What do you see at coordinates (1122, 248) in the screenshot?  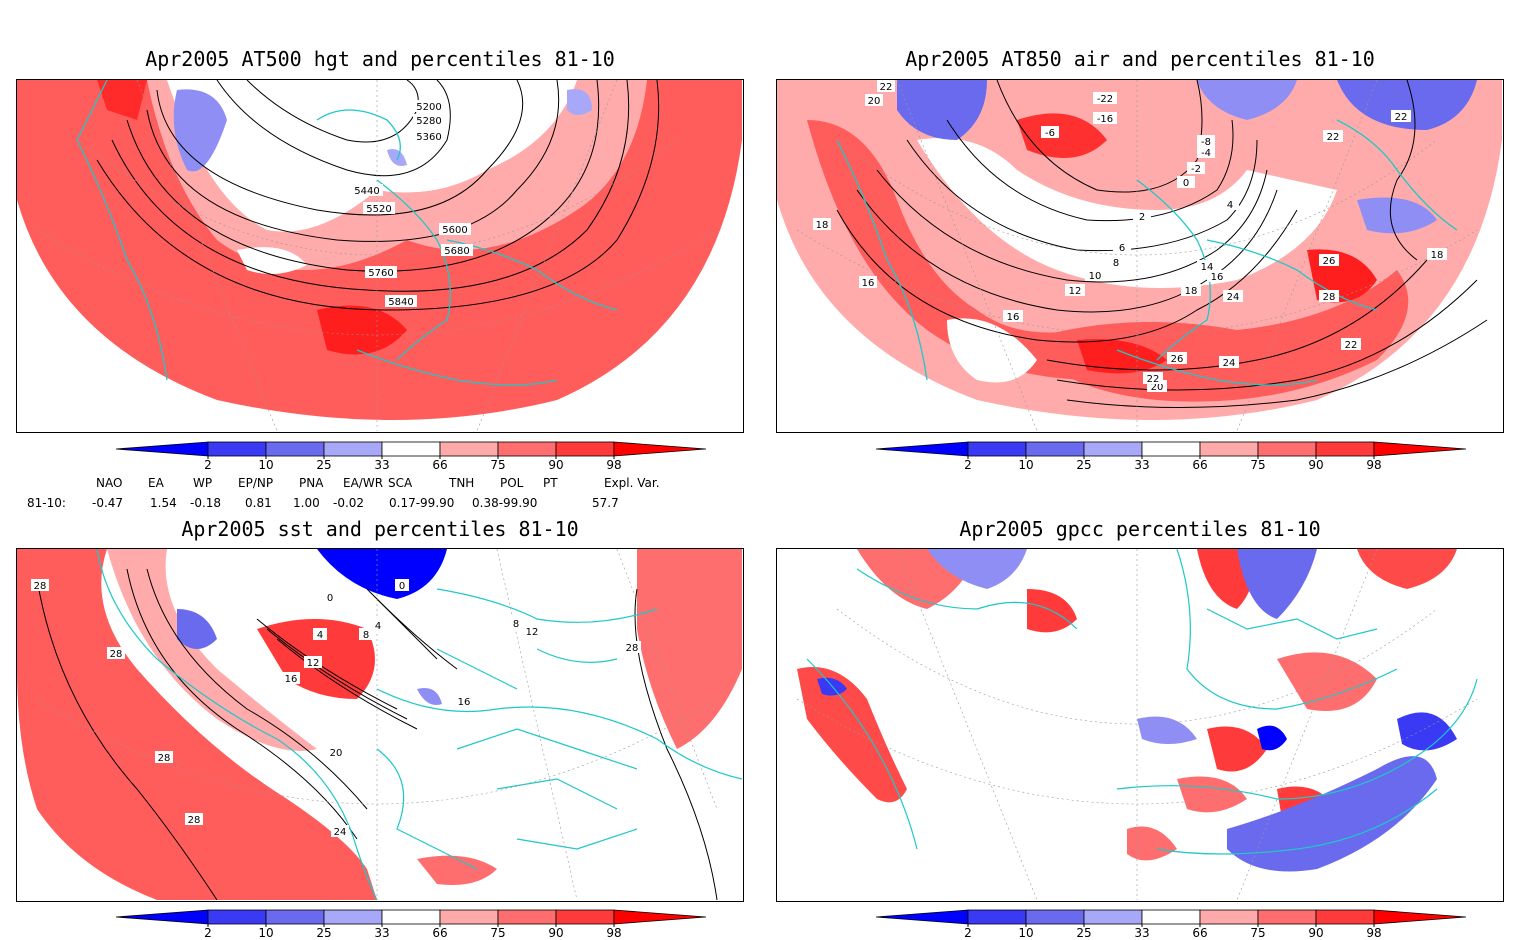 I see `svg-text: 6` at bounding box center [1122, 248].